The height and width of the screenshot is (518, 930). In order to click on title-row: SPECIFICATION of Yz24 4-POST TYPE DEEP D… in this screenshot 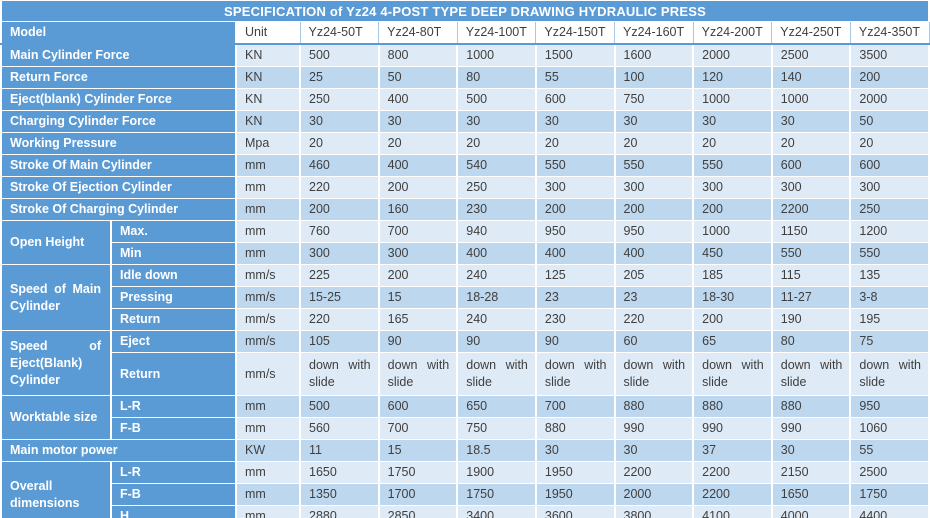, I will do `click(465, 11)`.